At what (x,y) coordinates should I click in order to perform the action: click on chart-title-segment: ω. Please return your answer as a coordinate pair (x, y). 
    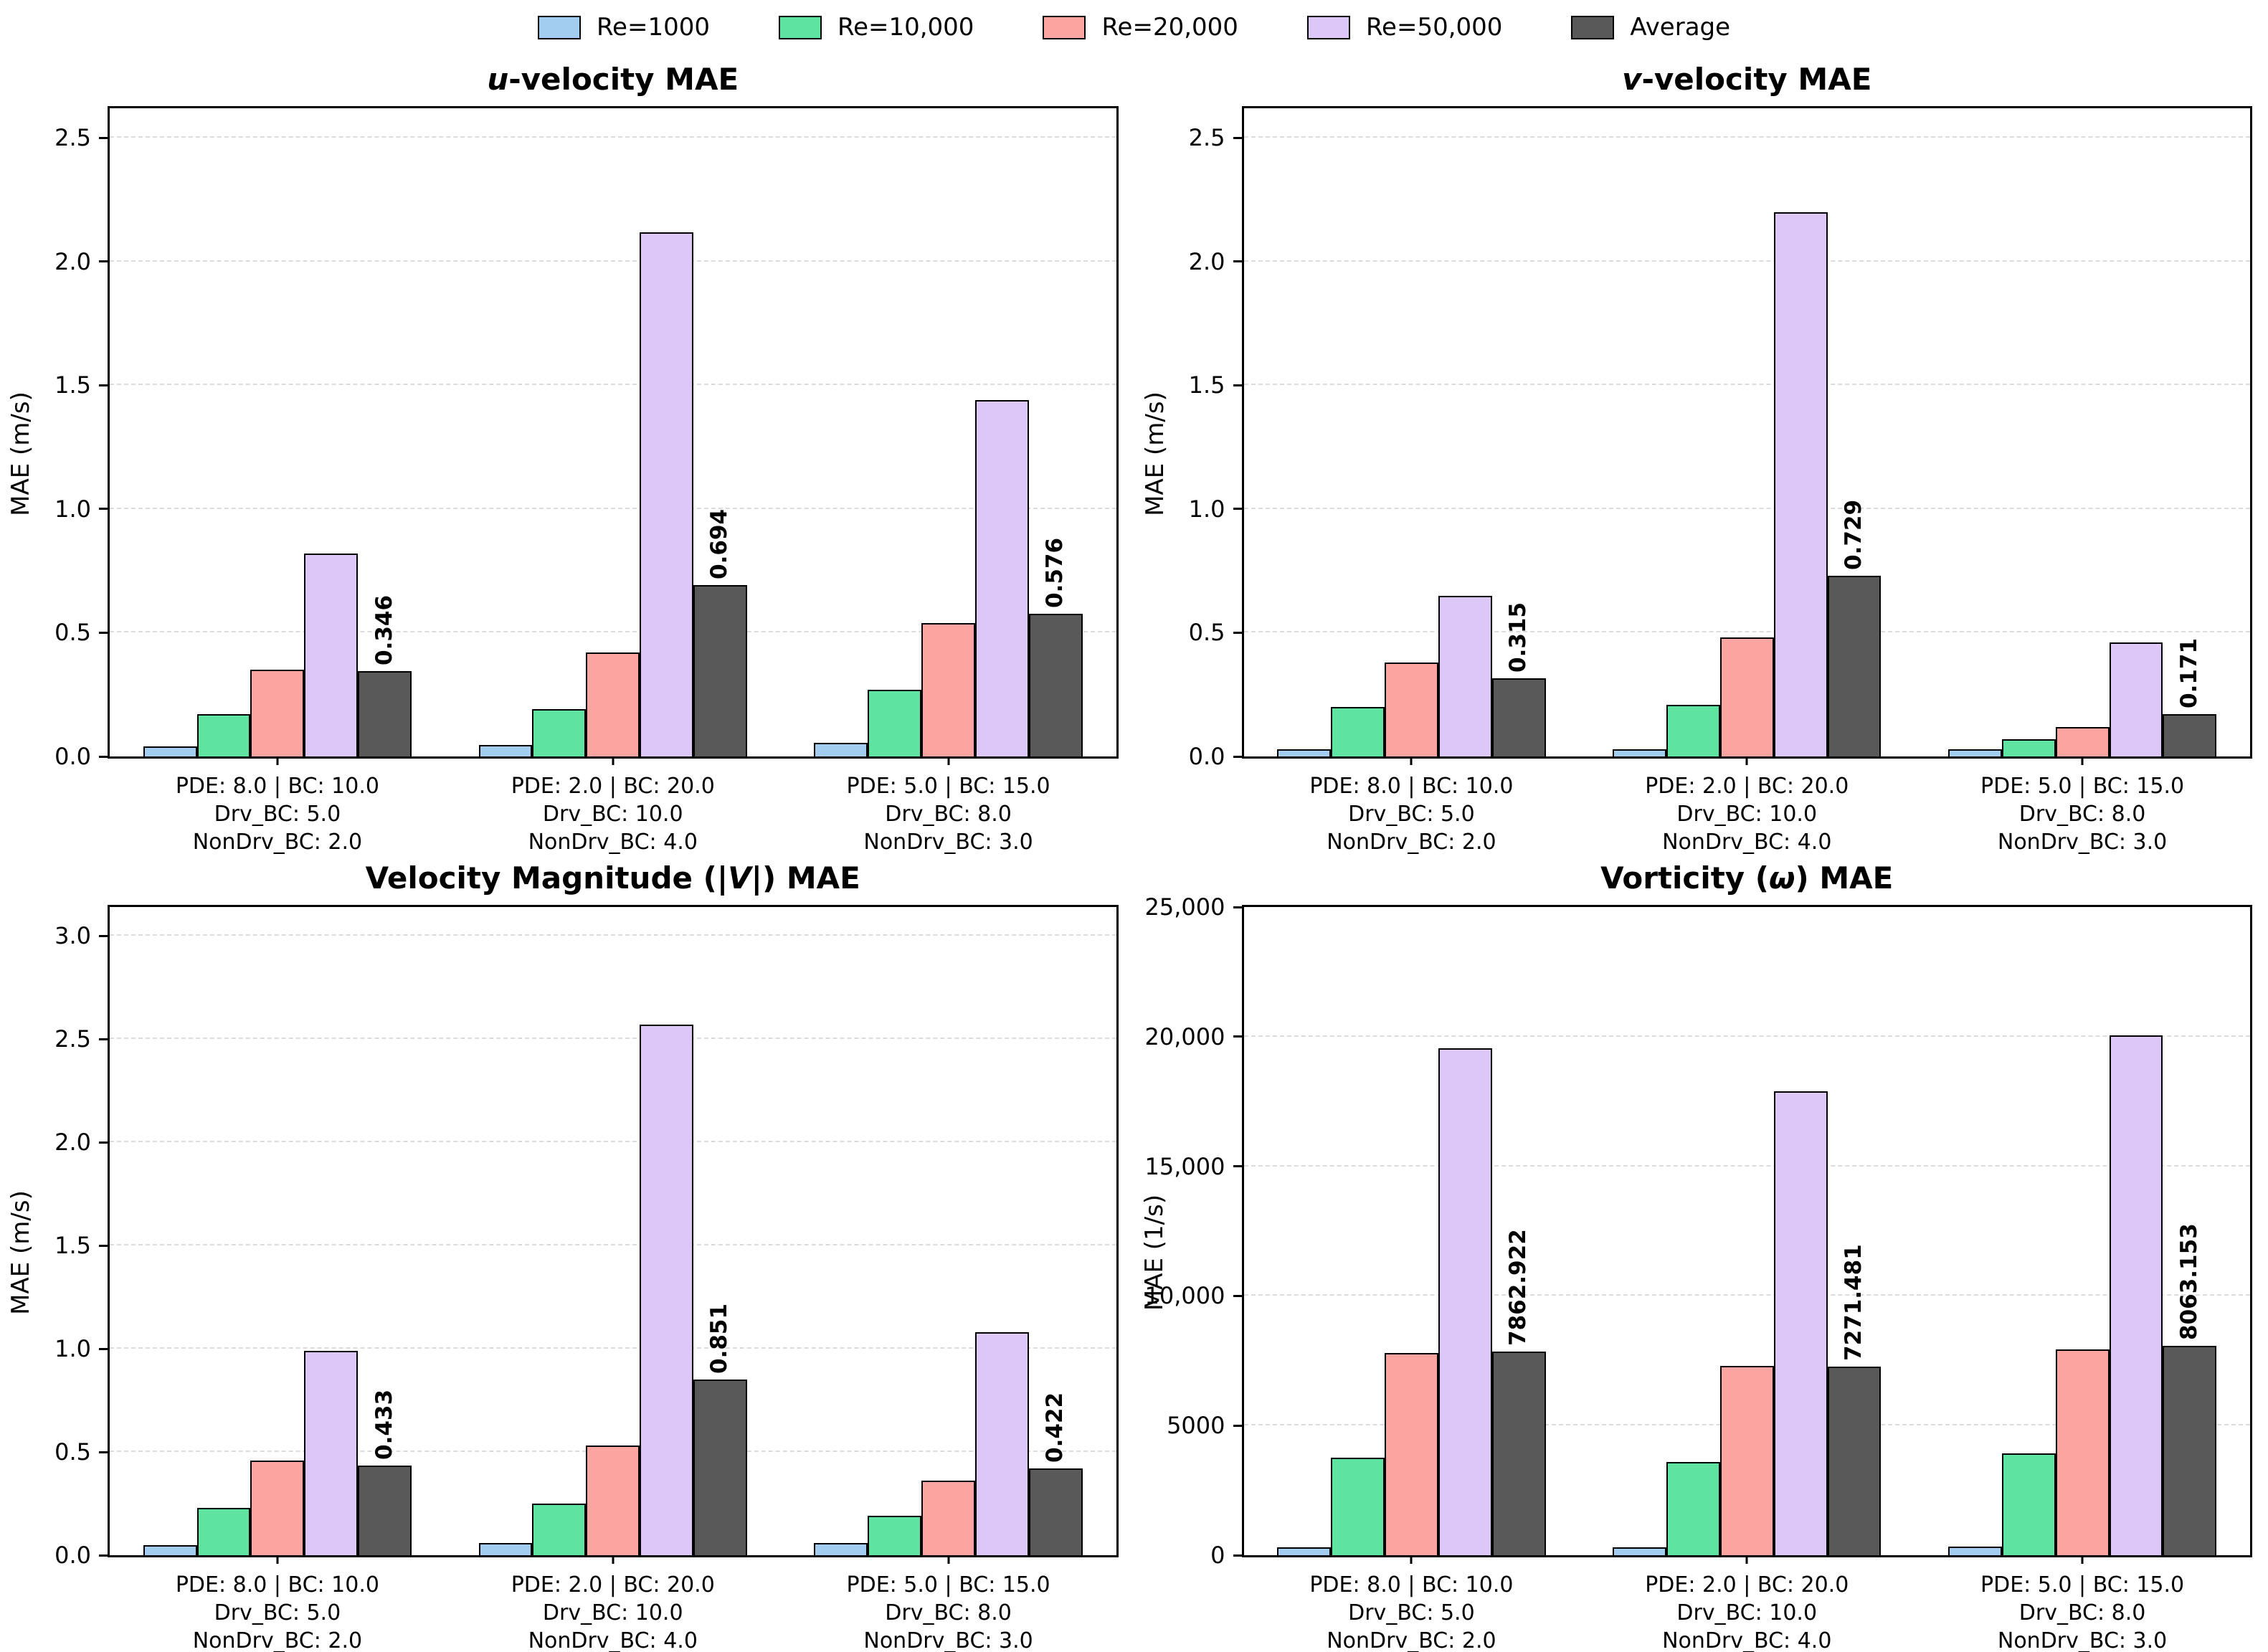
    Looking at the image, I should click on (1782, 878).